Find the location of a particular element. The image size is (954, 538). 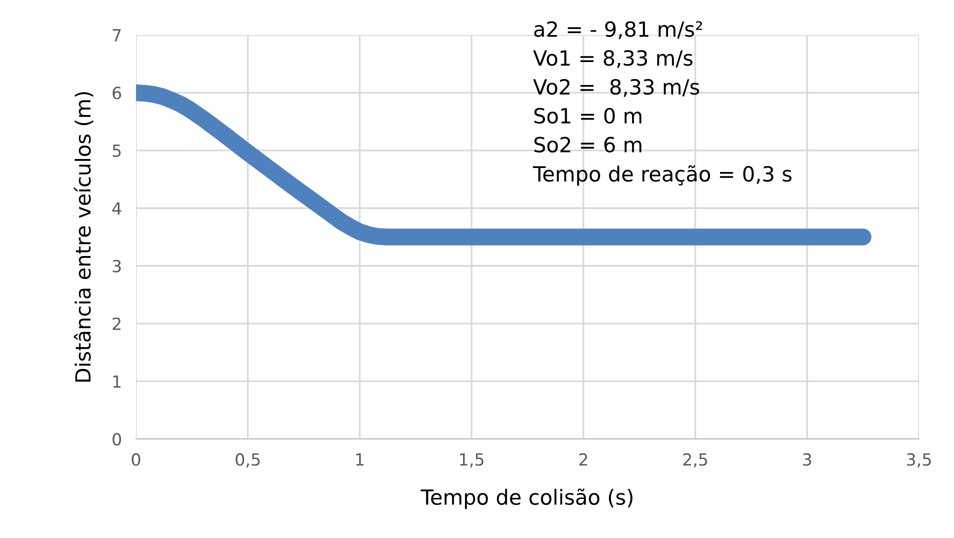

y-tick-label: 5 is located at coordinates (116, 150).